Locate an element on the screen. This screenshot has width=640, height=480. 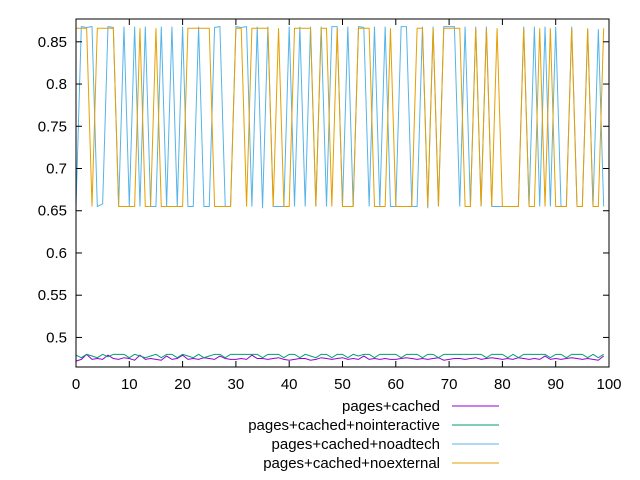
legend-label-4: pages+cached+noexternal is located at coordinates (351, 463).